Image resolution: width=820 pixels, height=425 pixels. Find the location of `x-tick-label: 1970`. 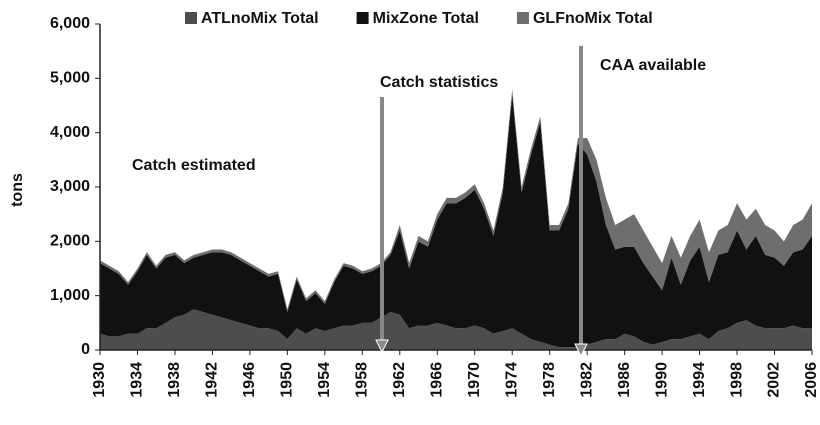

x-tick-label: 1970 is located at coordinates (474, 380).